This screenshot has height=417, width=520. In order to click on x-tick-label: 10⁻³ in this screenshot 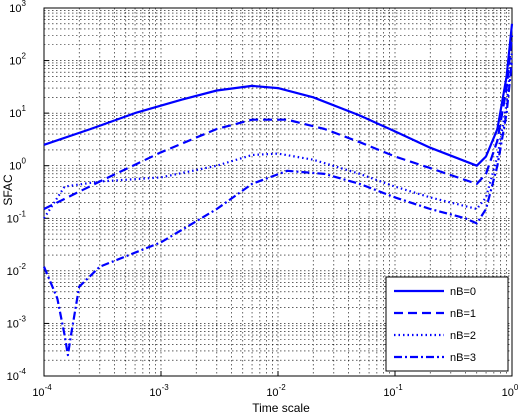, I will do `click(159, 391)`.